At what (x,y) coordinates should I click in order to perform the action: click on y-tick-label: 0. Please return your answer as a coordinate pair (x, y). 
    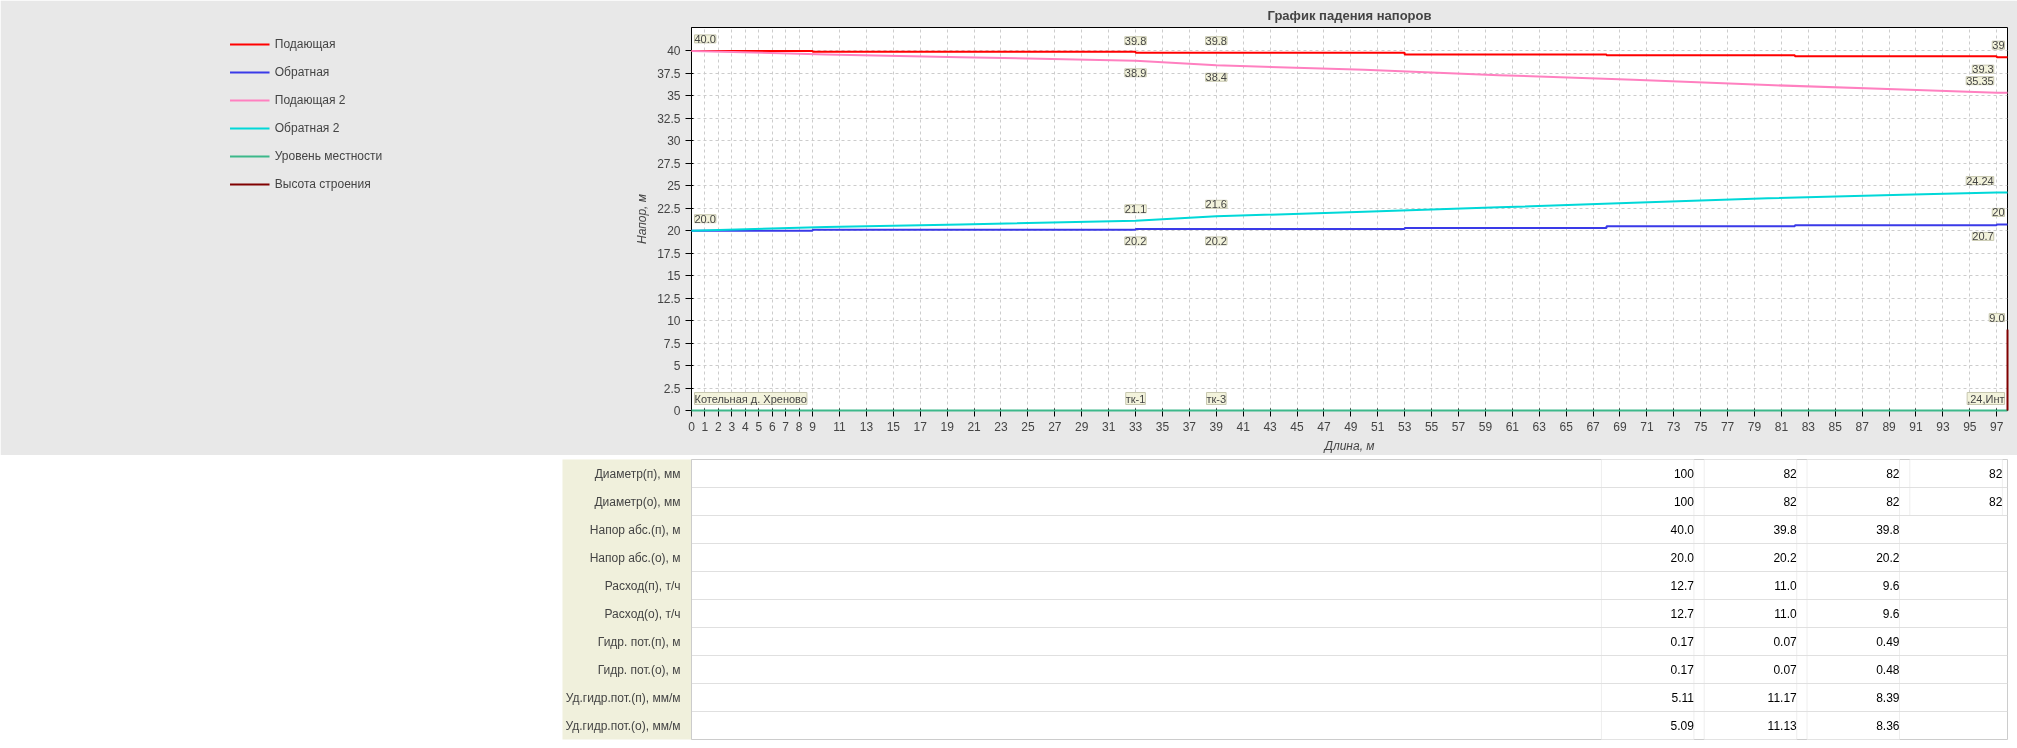
    Looking at the image, I should click on (677, 411).